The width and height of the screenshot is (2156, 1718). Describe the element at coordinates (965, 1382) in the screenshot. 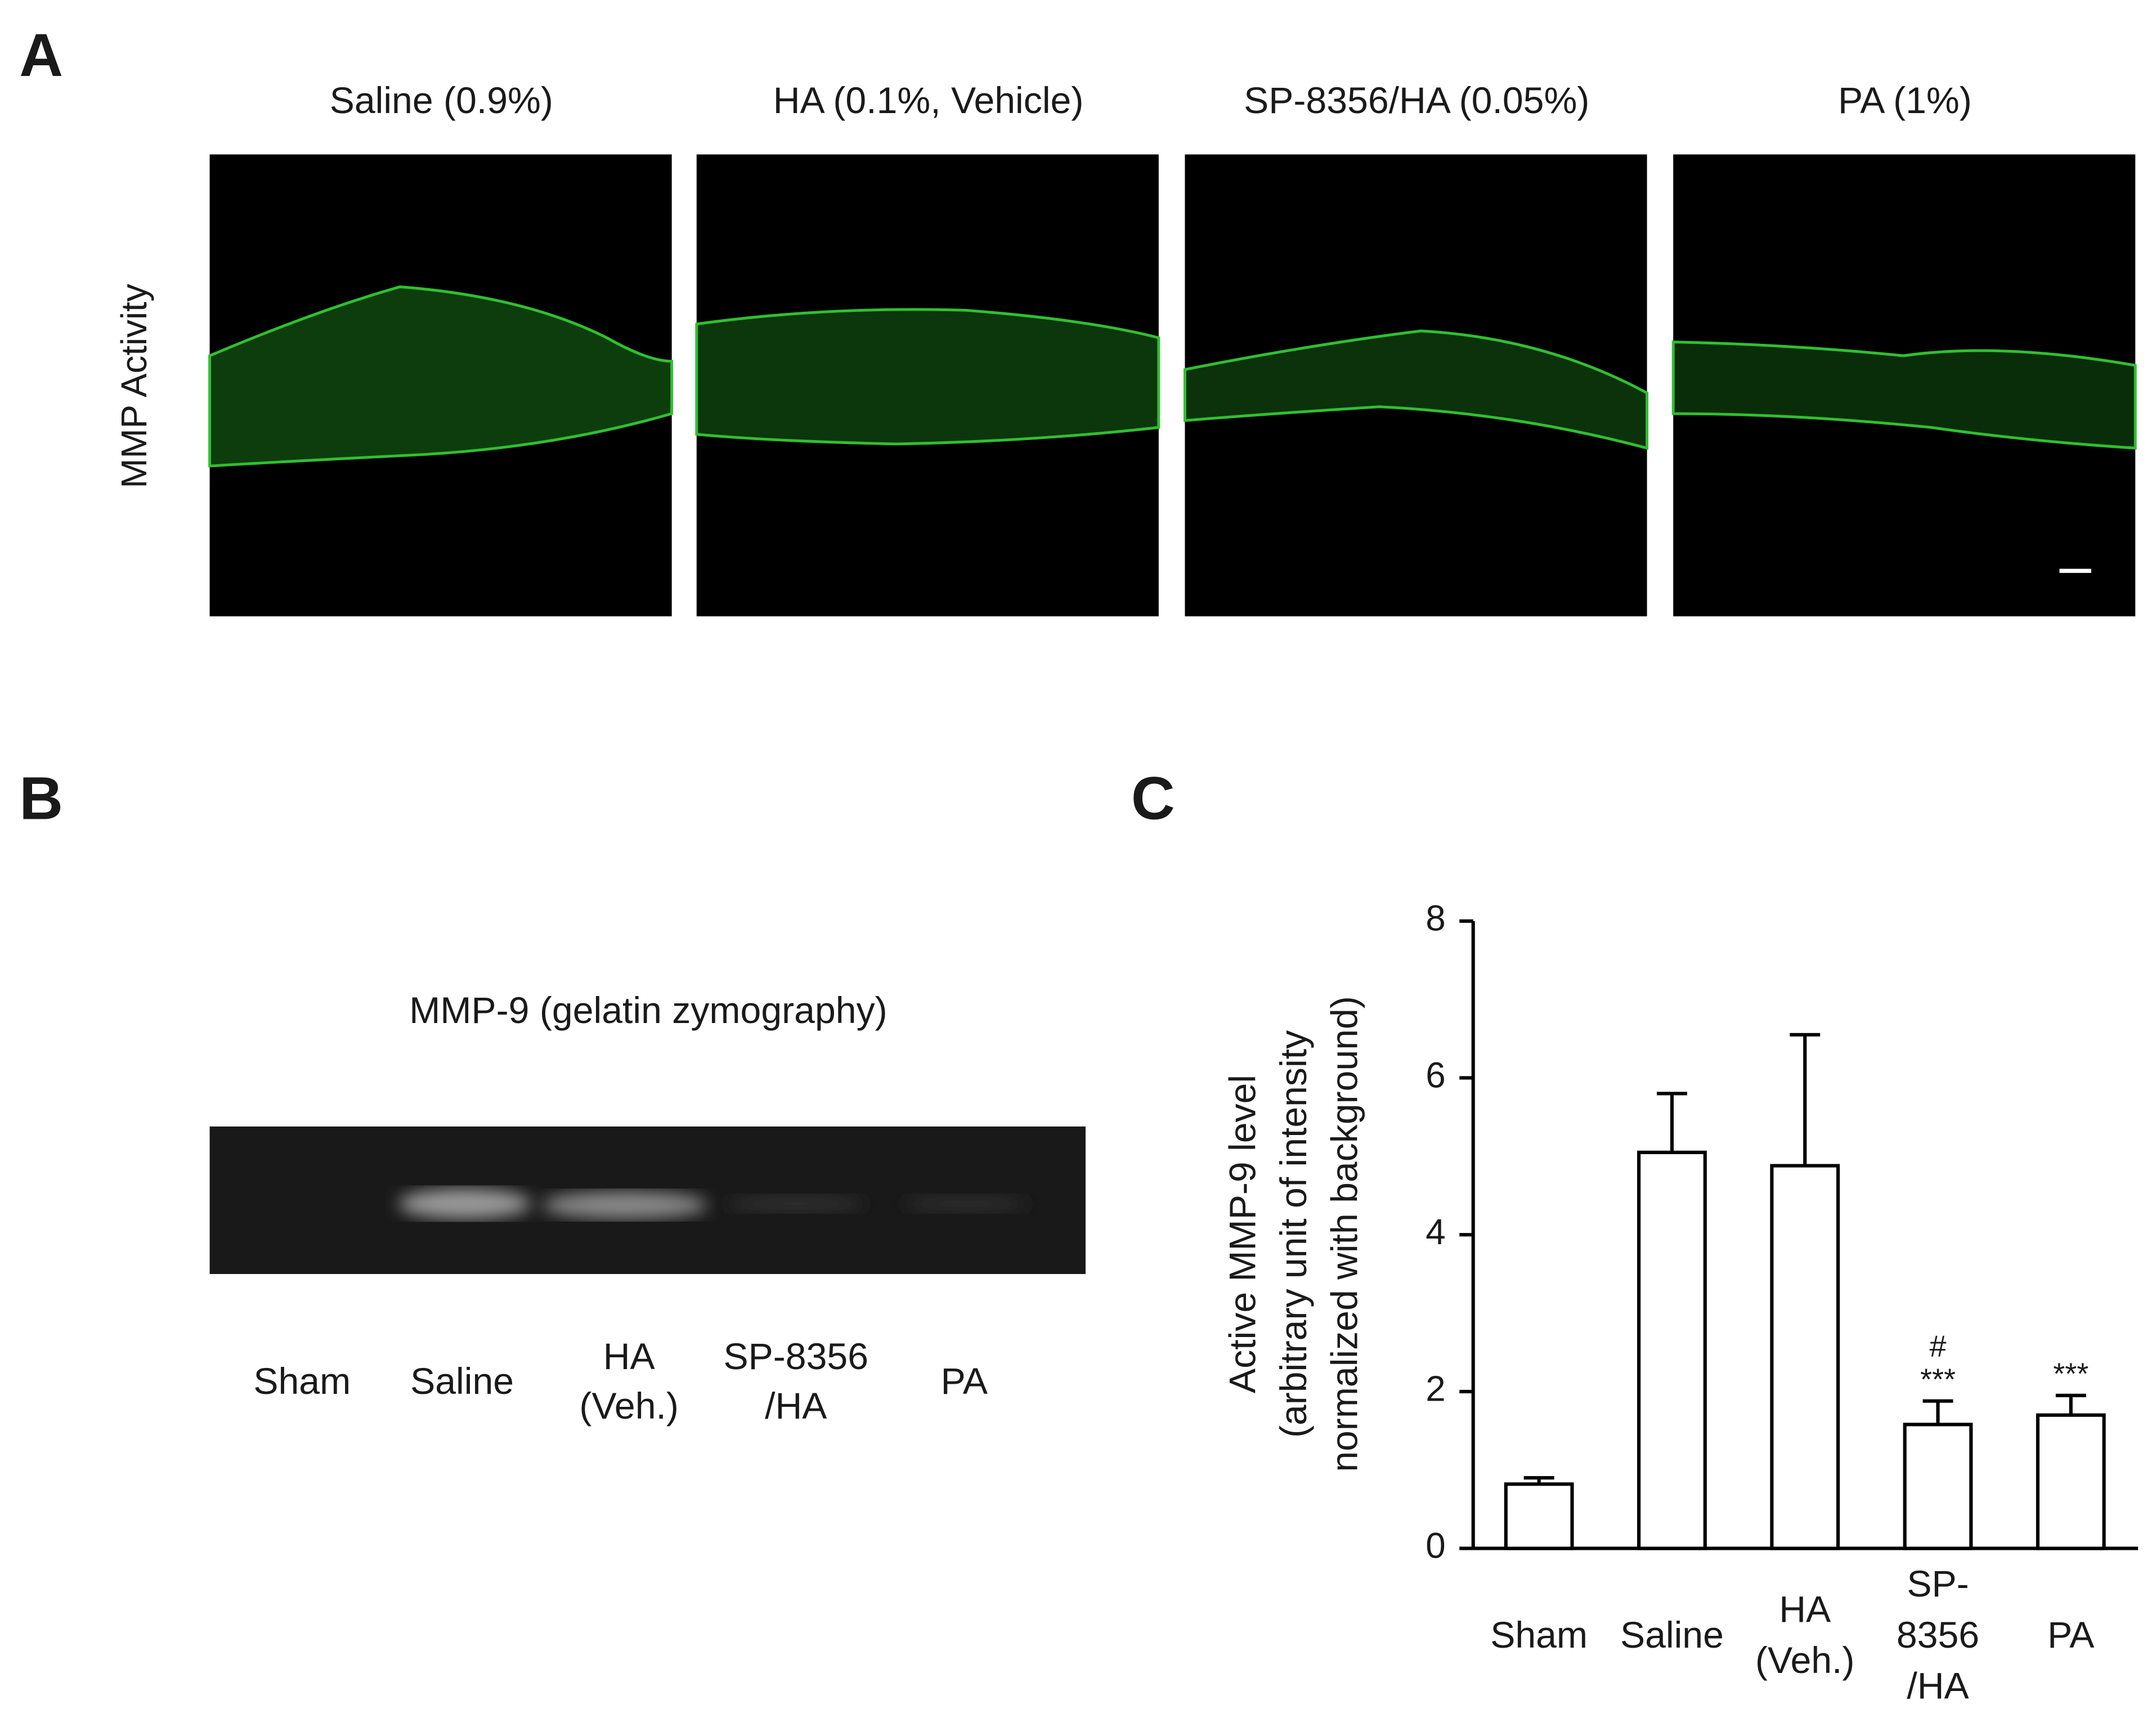

I see `lane-label: PA` at that location.